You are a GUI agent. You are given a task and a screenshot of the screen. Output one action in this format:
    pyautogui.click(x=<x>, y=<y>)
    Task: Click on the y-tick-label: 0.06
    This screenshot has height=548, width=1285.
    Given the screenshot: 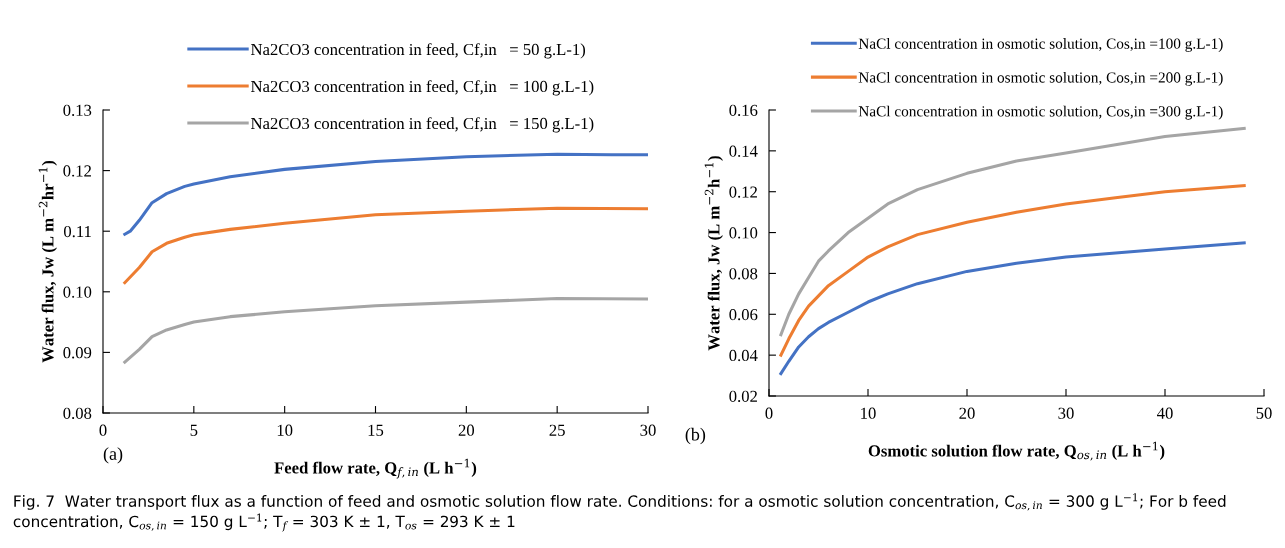 What is the action you would take?
    pyautogui.click(x=743, y=314)
    